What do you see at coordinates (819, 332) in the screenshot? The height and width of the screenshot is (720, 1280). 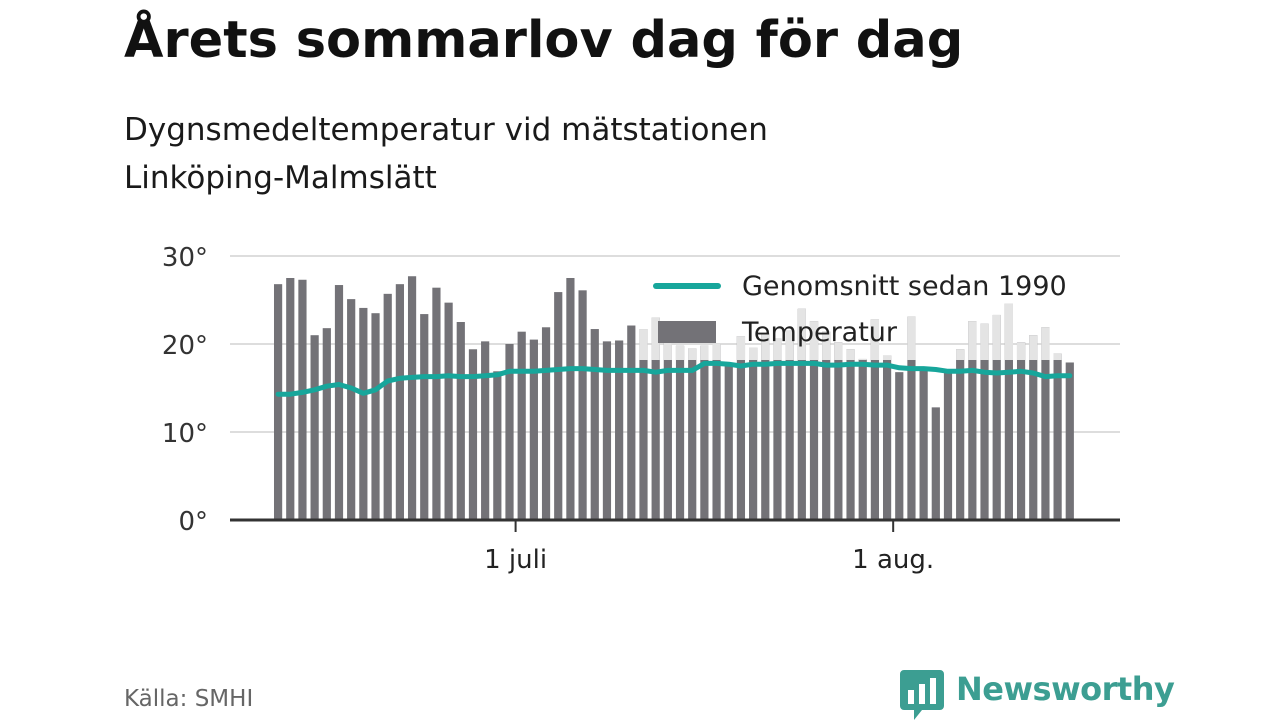 I see `legend-label-temperature: Temperatur` at bounding box center [819, 332].